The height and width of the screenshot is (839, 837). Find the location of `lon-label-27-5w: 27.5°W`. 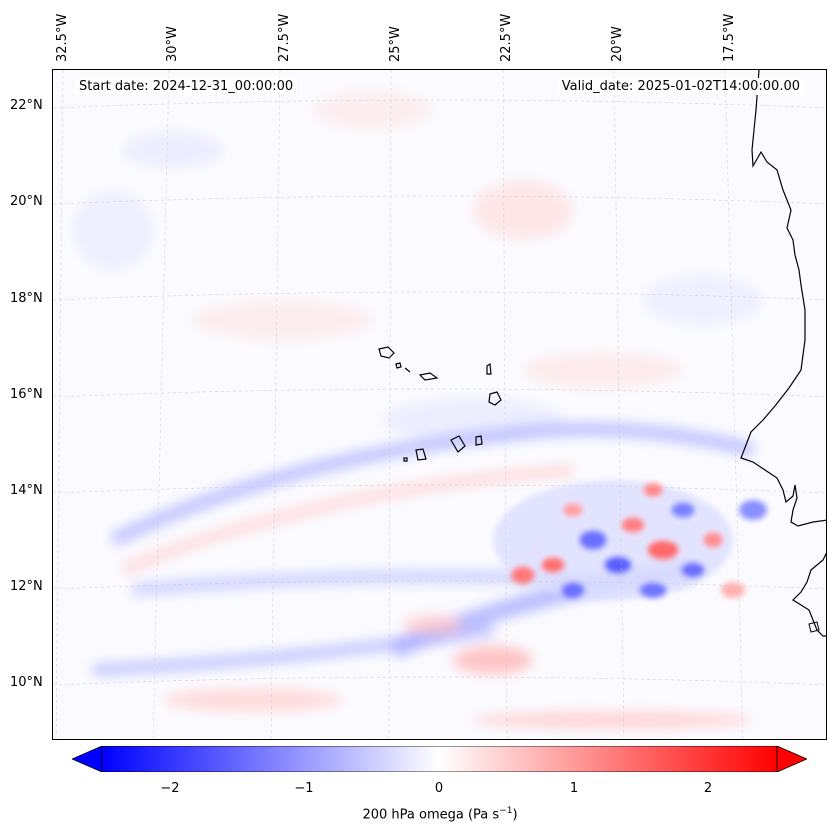

lon-label-27-5w: 27.5°W is located at coordinates (284, 37).